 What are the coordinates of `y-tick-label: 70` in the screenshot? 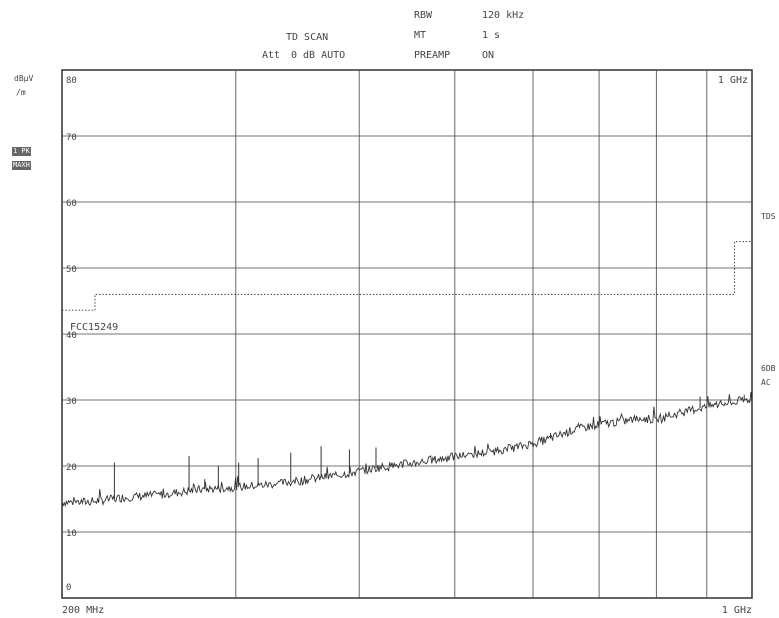 It's located at (71, 138).